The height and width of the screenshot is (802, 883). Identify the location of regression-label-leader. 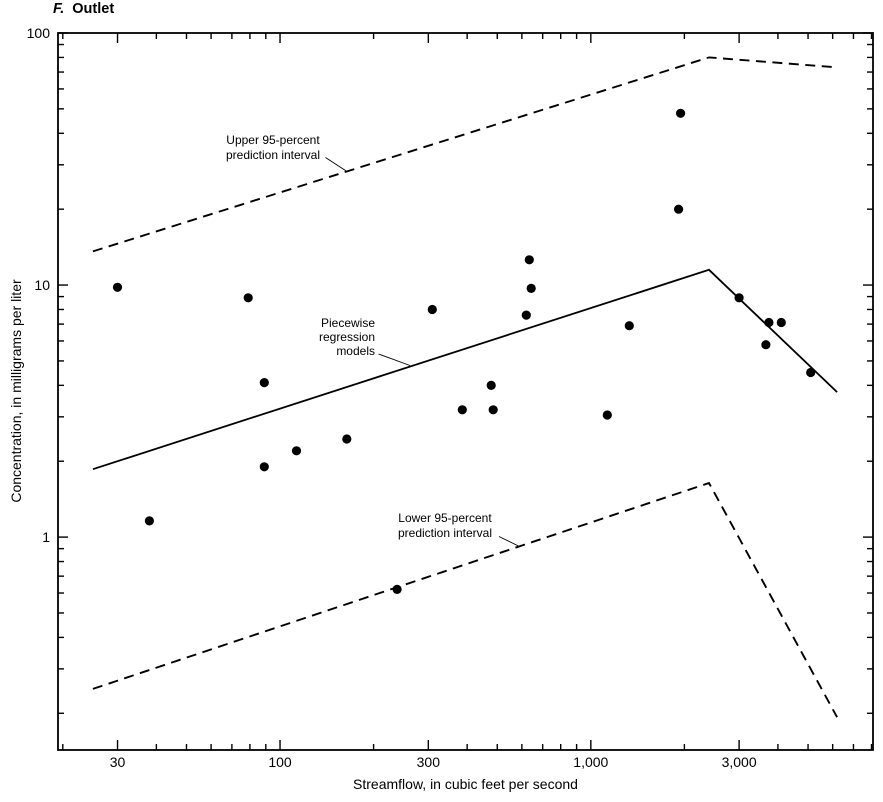
(394, 359).